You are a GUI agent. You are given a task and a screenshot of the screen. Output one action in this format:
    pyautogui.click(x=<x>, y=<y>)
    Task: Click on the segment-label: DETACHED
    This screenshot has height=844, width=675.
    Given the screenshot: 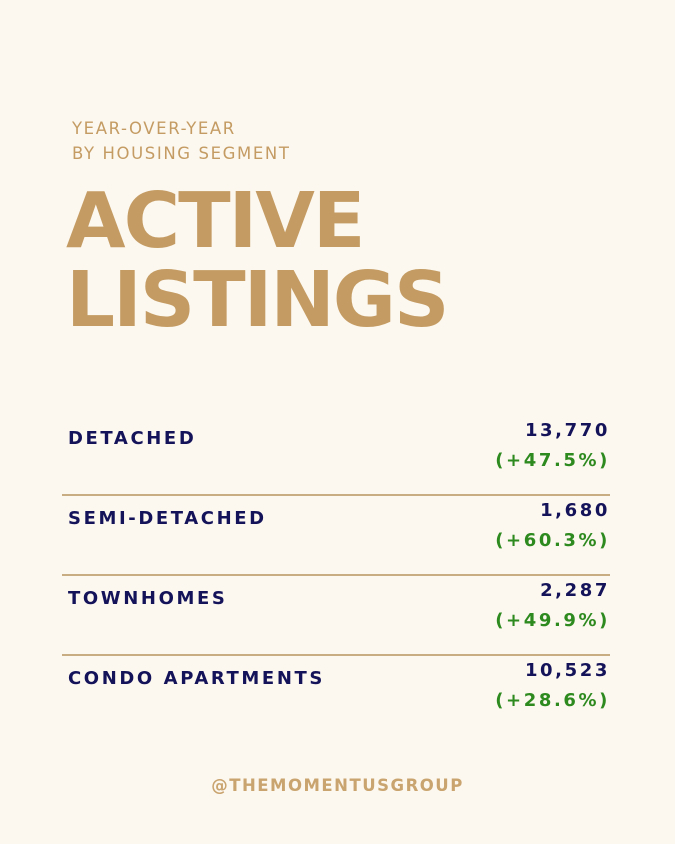 What is the action you would take?
    pyautogui.click(x=132, y=438)
    